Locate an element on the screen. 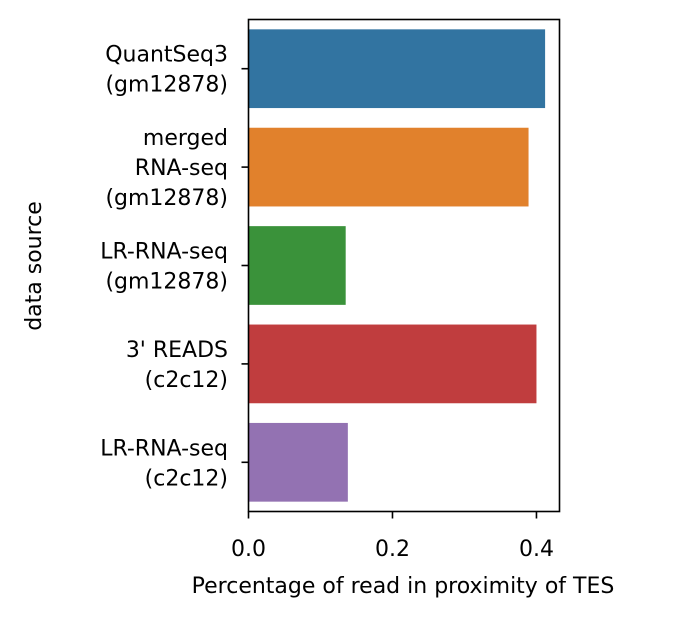  category-label-line: 3' READS is located at coordinates (177, 350).